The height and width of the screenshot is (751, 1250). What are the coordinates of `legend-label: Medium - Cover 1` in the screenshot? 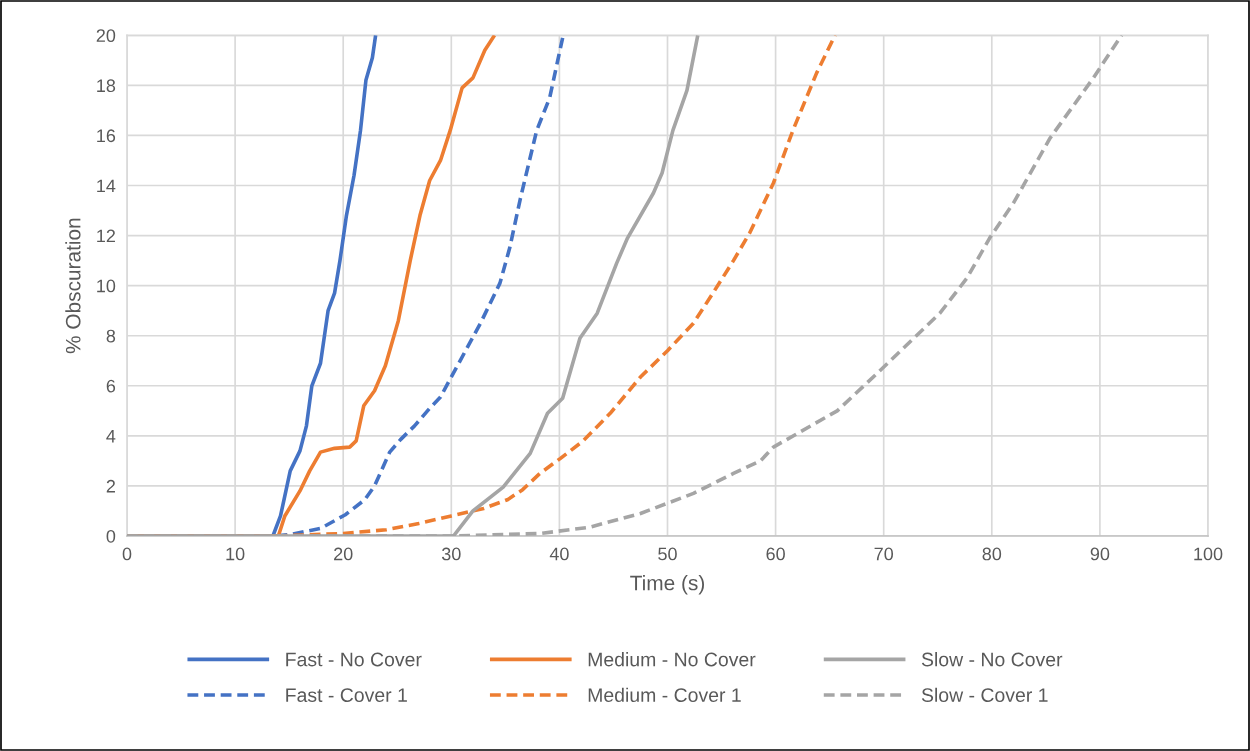 It's located at (664, 694).